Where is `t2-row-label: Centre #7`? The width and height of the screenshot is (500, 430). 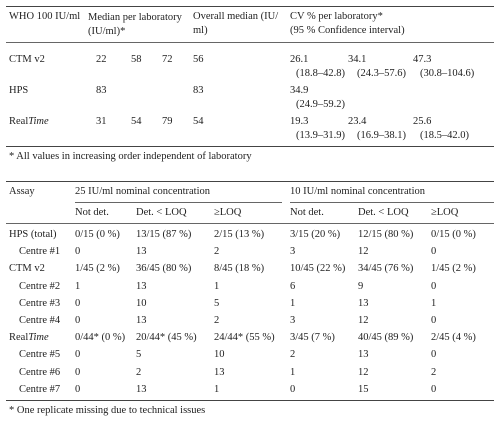 t2-row-label: Centre #7 is located at coordinates (40, 389).